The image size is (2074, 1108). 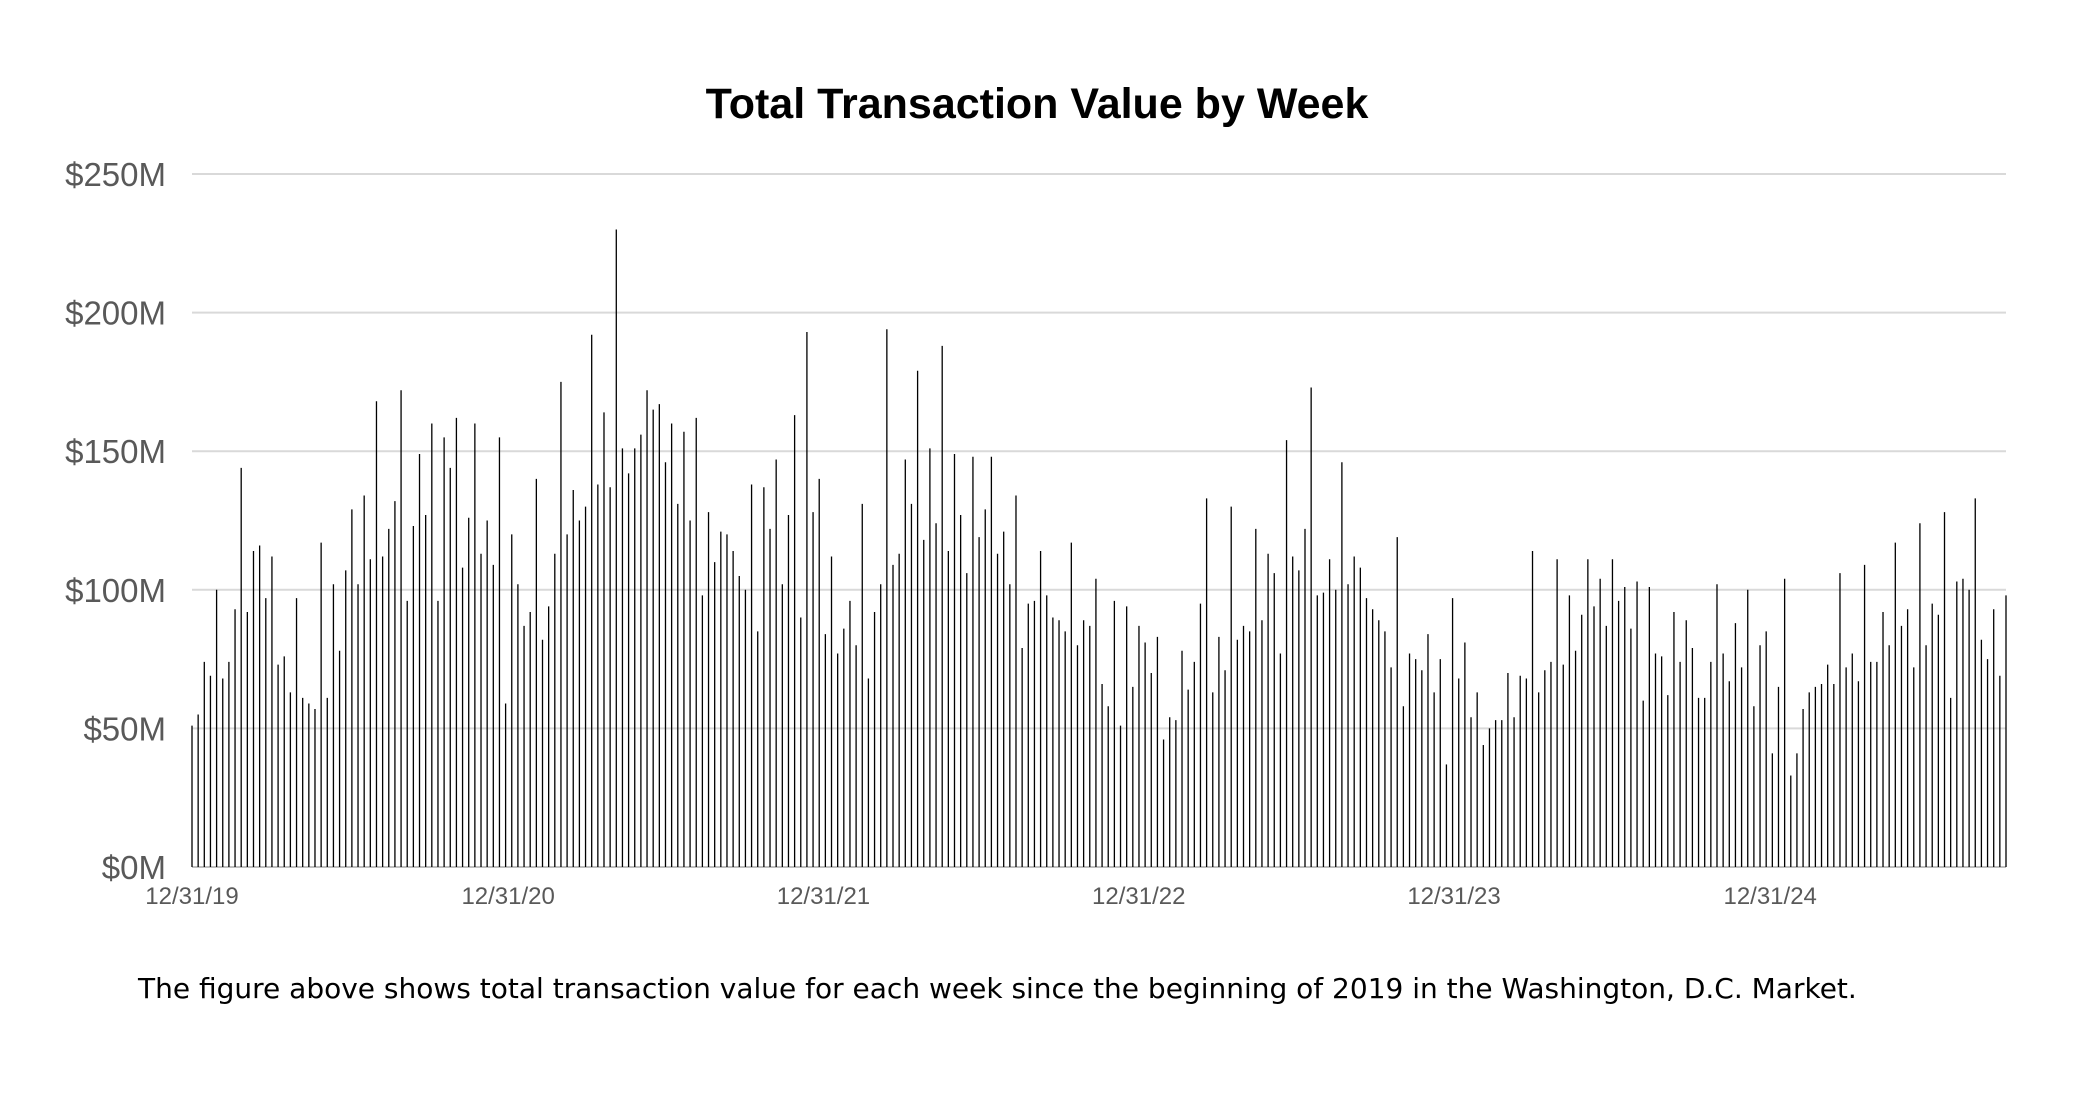 What do you see at coordinates (115, 590) in the screenshot?
I see `y-tick-label: $100M` at bounding box center [115, 590].